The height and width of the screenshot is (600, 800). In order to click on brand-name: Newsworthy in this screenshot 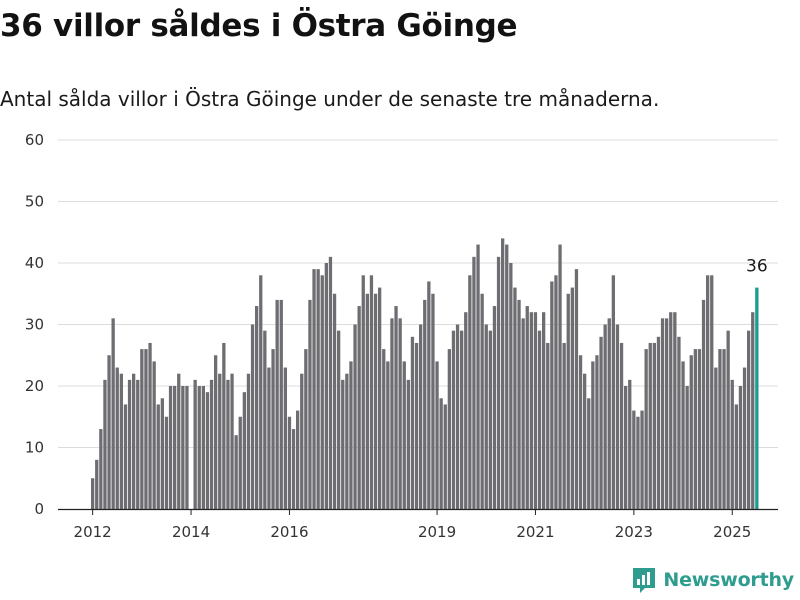, I will do `click(728, 580)`.